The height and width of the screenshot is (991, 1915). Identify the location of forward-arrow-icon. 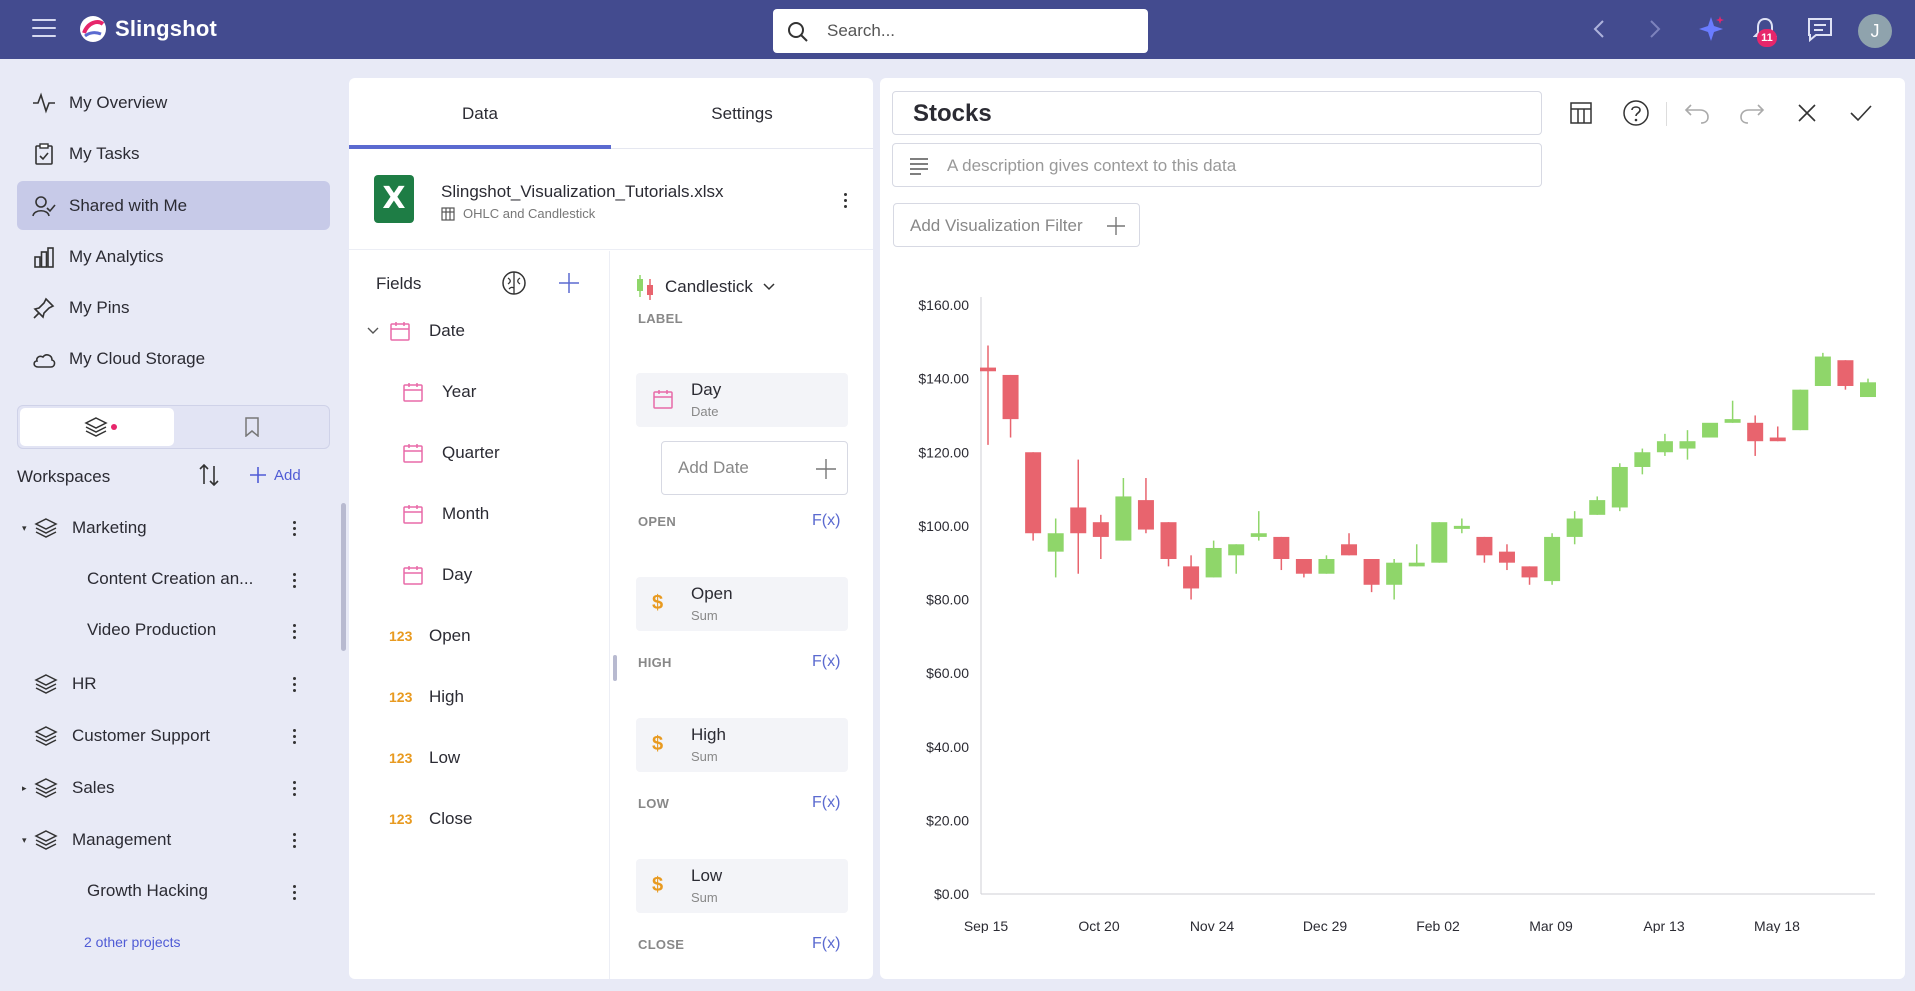
(1655, 29).